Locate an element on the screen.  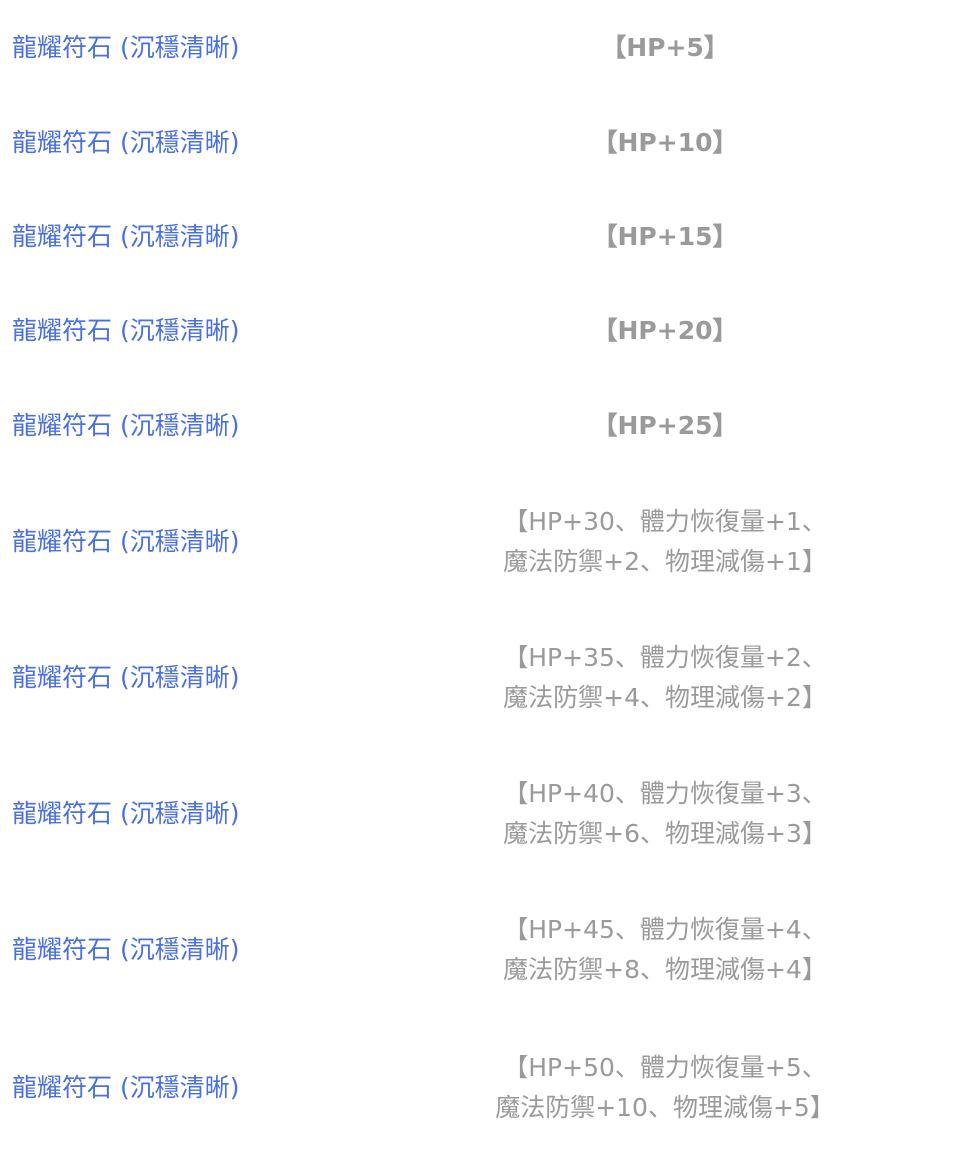
rune-effect-line: 魔法防禦+2、物理減傷+1】 is located at coordinates (665, 561).